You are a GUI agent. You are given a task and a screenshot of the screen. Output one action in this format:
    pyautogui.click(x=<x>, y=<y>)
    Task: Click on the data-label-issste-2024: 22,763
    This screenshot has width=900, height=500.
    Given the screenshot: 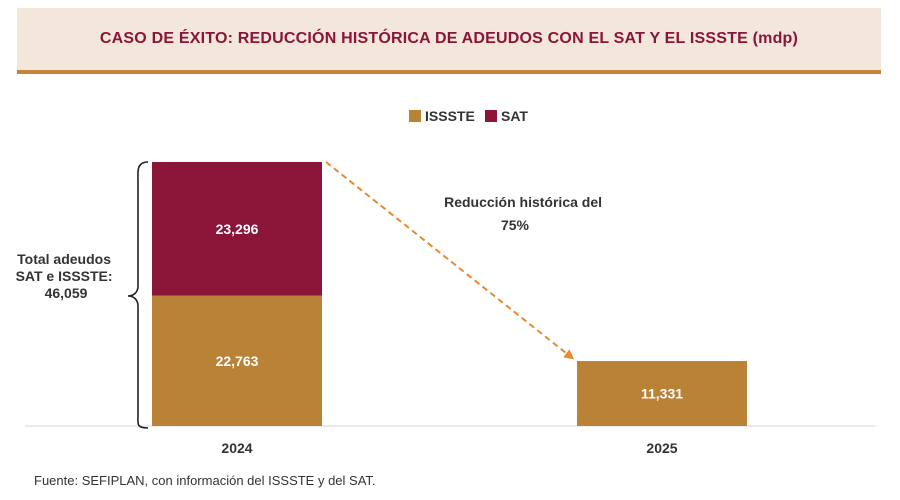 What is the action you would take?
    pyautogui.click(x=237, y=361)
    